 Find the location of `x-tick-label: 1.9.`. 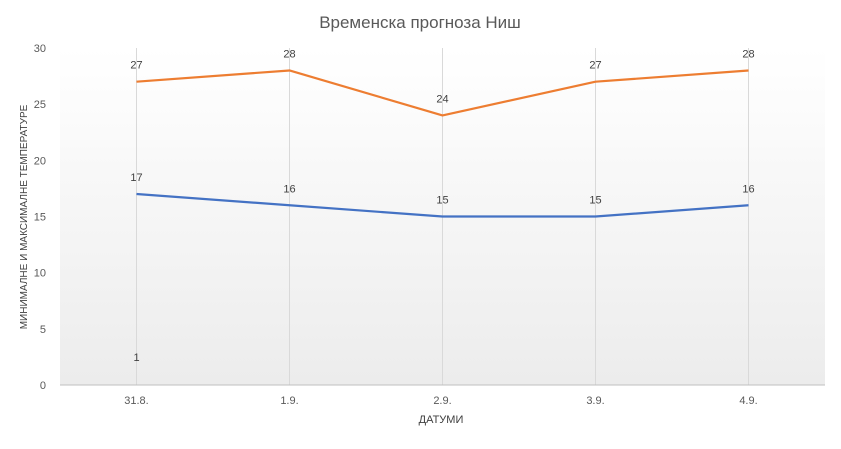

x-tick-label: 1.9. is located at coordinates (289, 401).